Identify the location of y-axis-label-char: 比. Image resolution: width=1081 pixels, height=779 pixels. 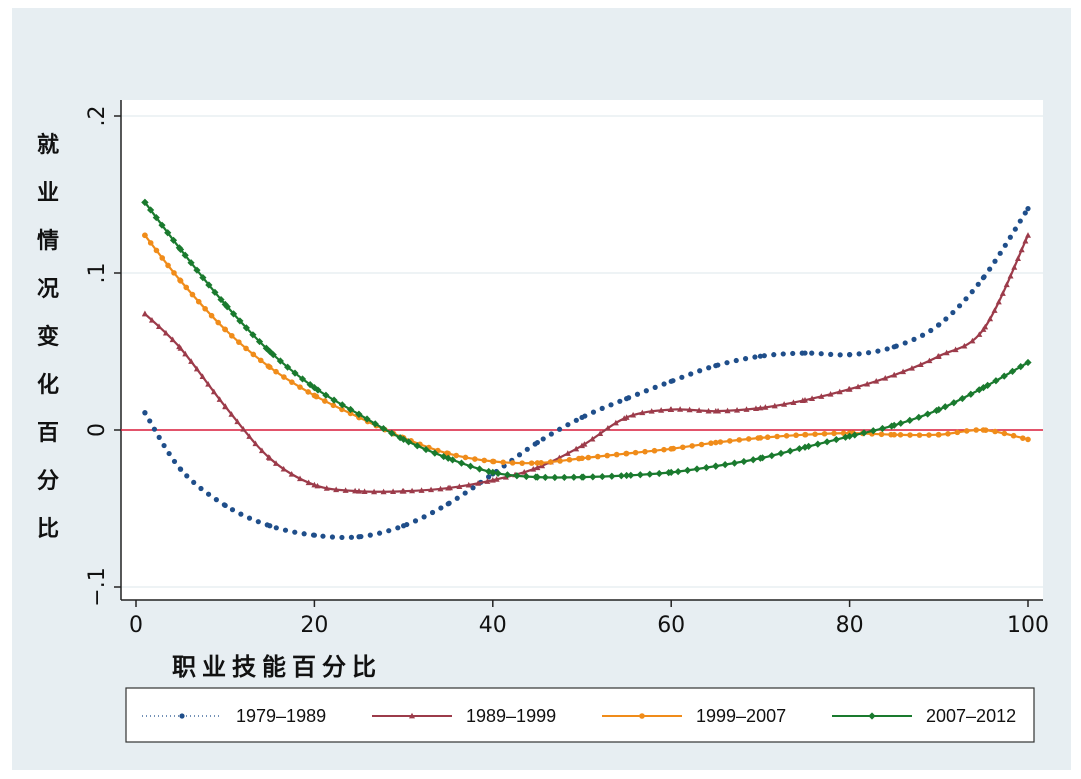
(48, 529).